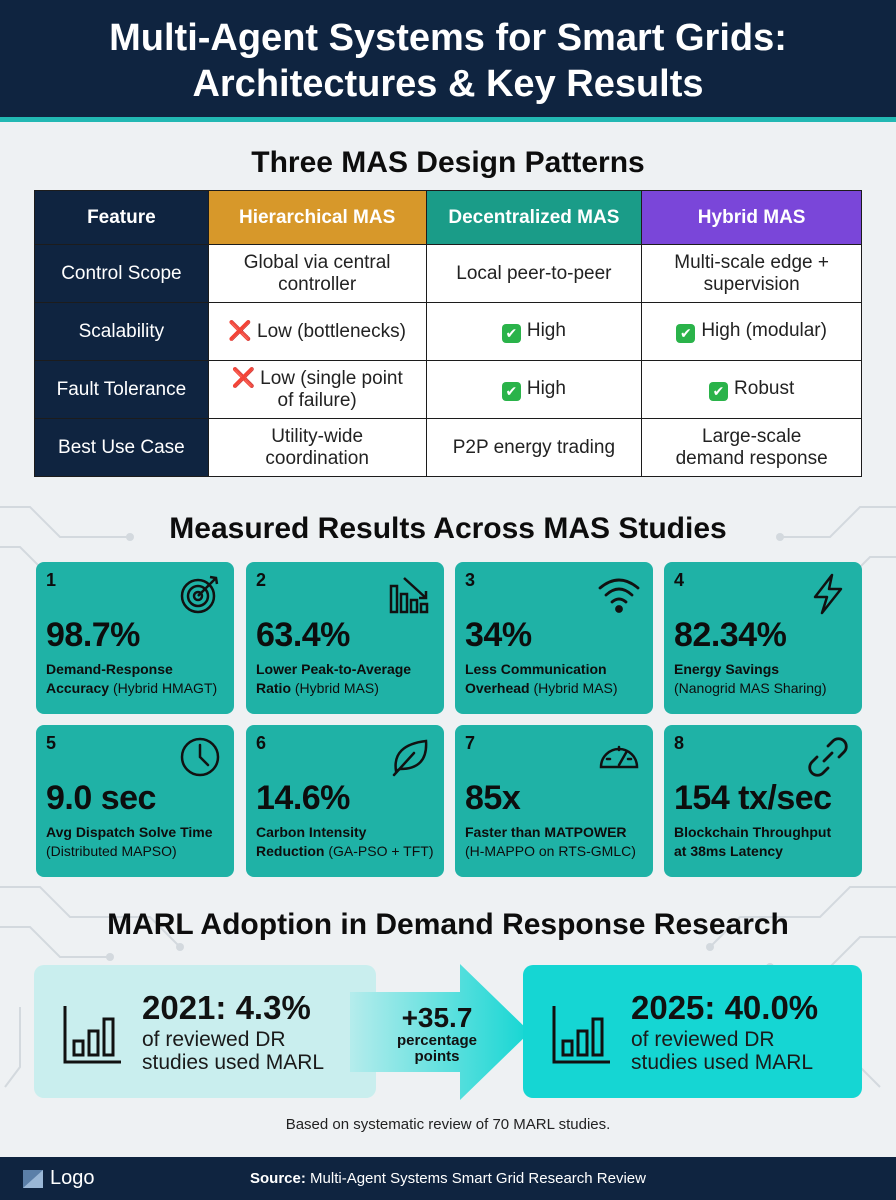  What do you see at coordinates (199, 594) in the screenshot?
I see `target-icon` at bounding box center [199, 594].